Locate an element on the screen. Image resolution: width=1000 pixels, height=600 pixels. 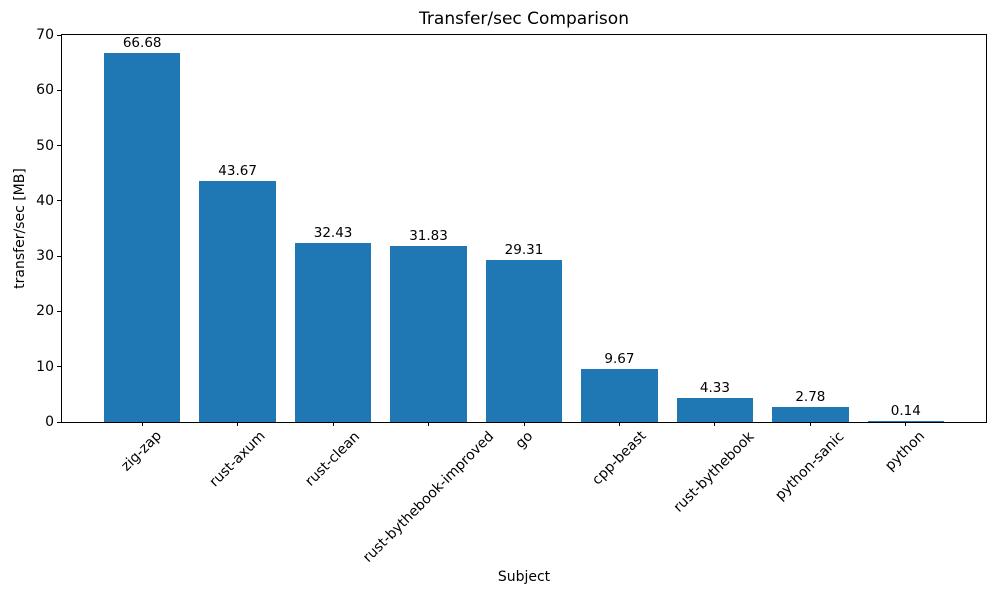
y-tick-label: 70 is located at coordinates (45, 35).